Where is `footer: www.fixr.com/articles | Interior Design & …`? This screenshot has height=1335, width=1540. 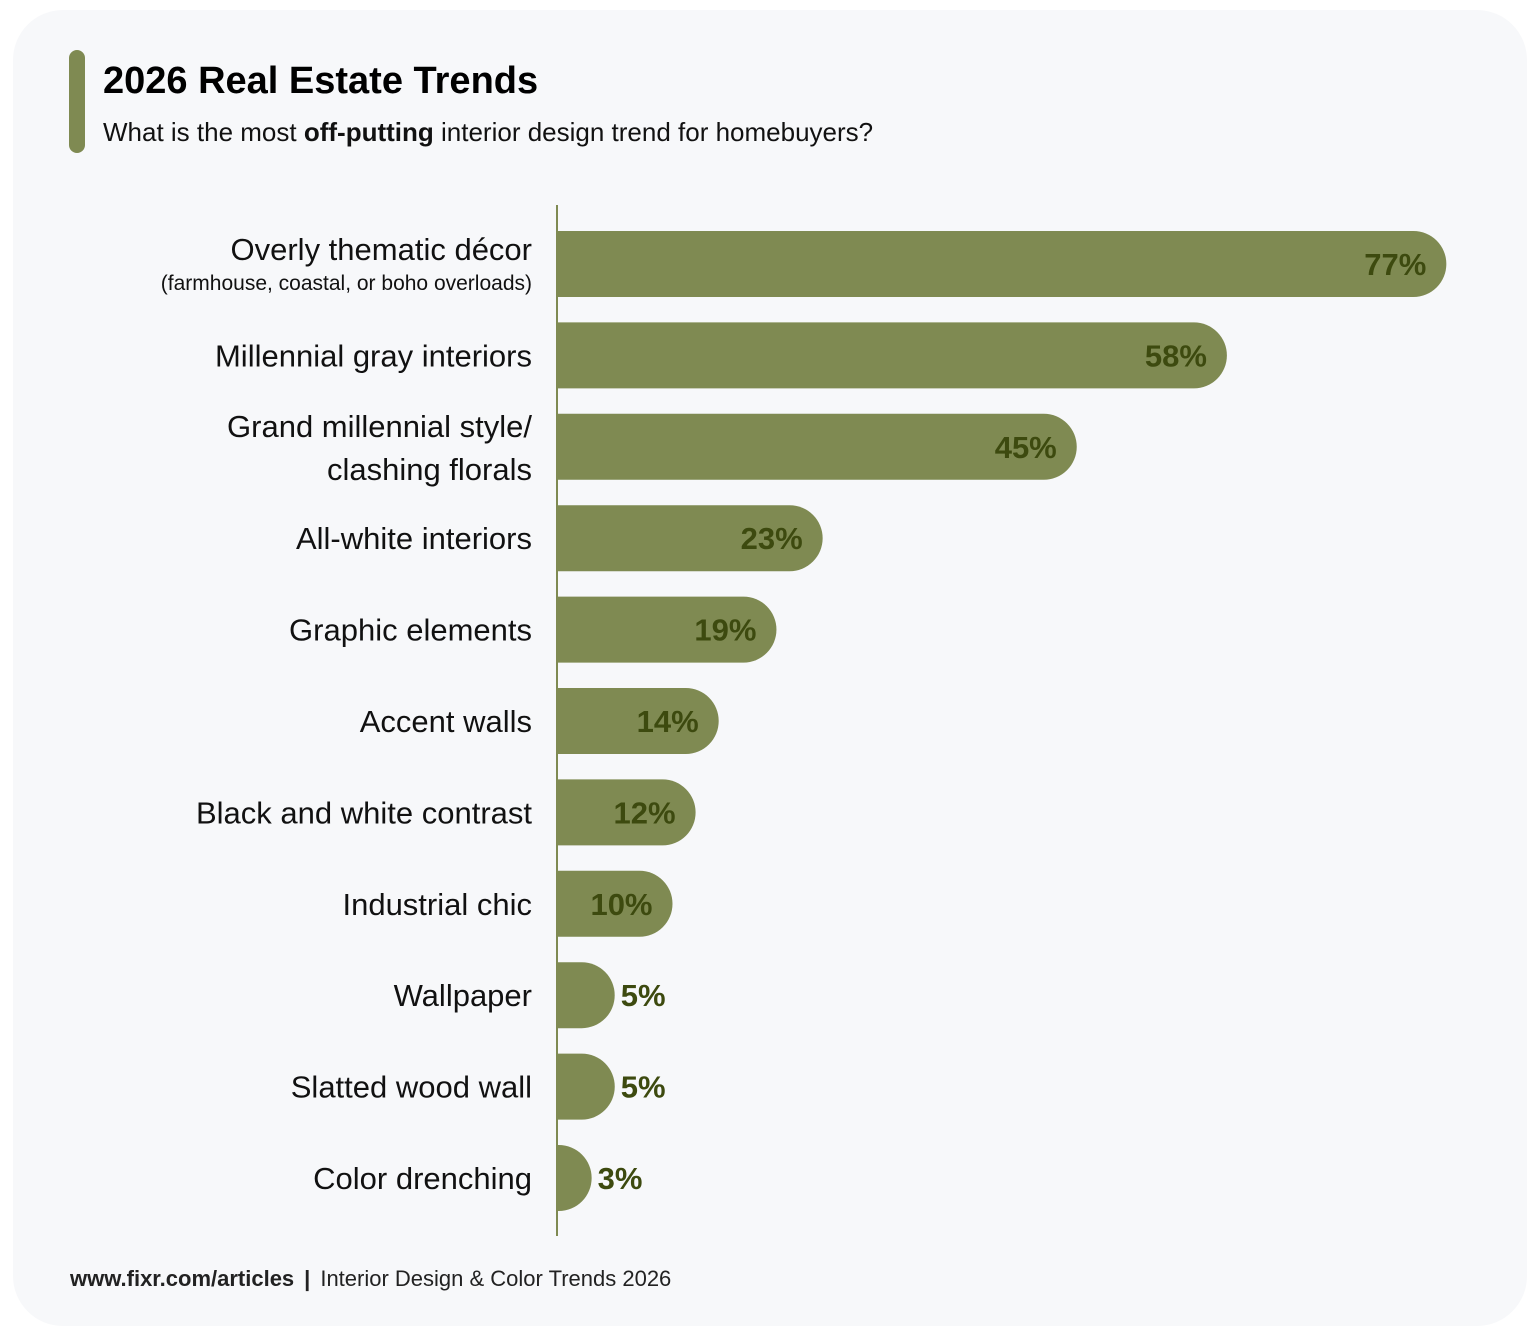
footer: www.fixr.com/articles | Interior Design & … is located at coordinates (370, 1279).